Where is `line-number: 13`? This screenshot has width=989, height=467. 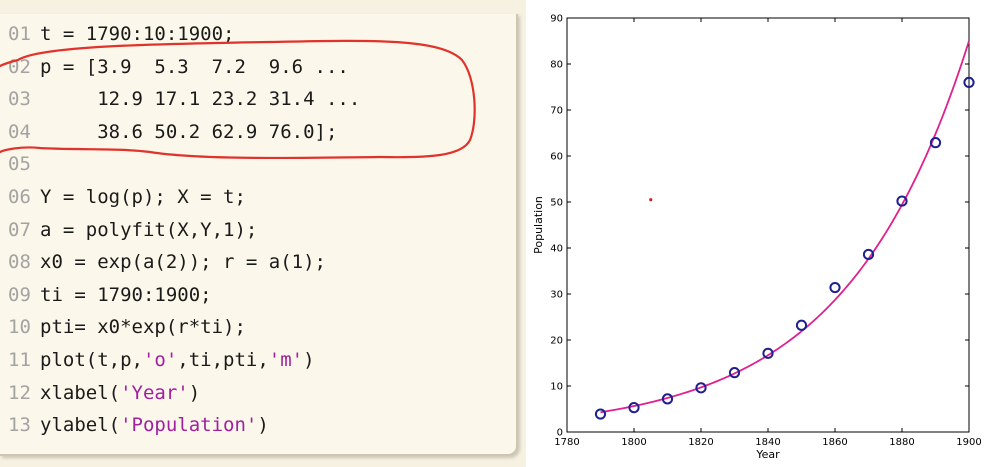
line-number: 13 is located at coordinates (19, 425).